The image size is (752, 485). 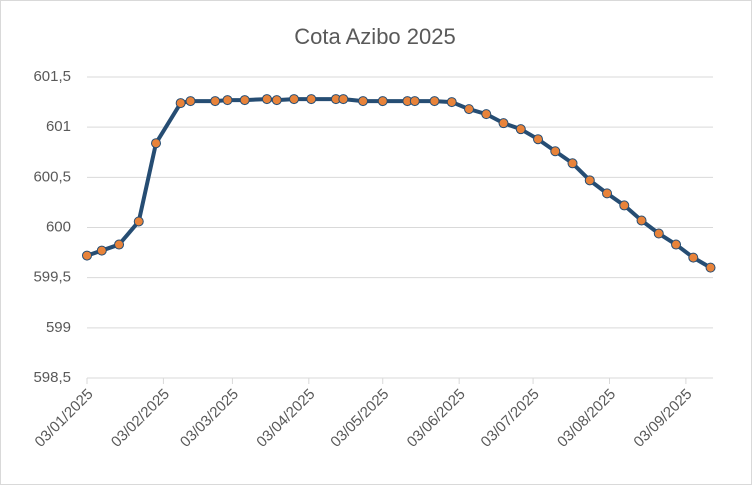 What do you see at coordinates (58, 226) in the screenshot?
I see `y-tick-label: 600` at bounding box center [58, 226].